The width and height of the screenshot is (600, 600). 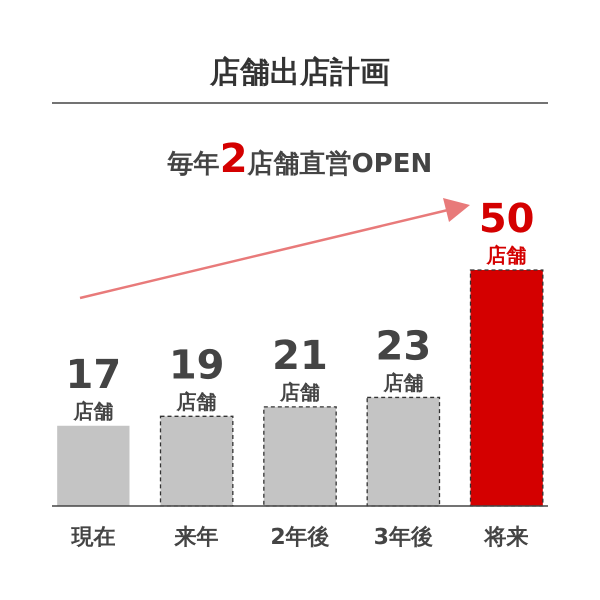 What do you see at coordinates (196, 378) in the screenshot?
I see `data-label: 19 店舗` at bounding box center [196, 378].